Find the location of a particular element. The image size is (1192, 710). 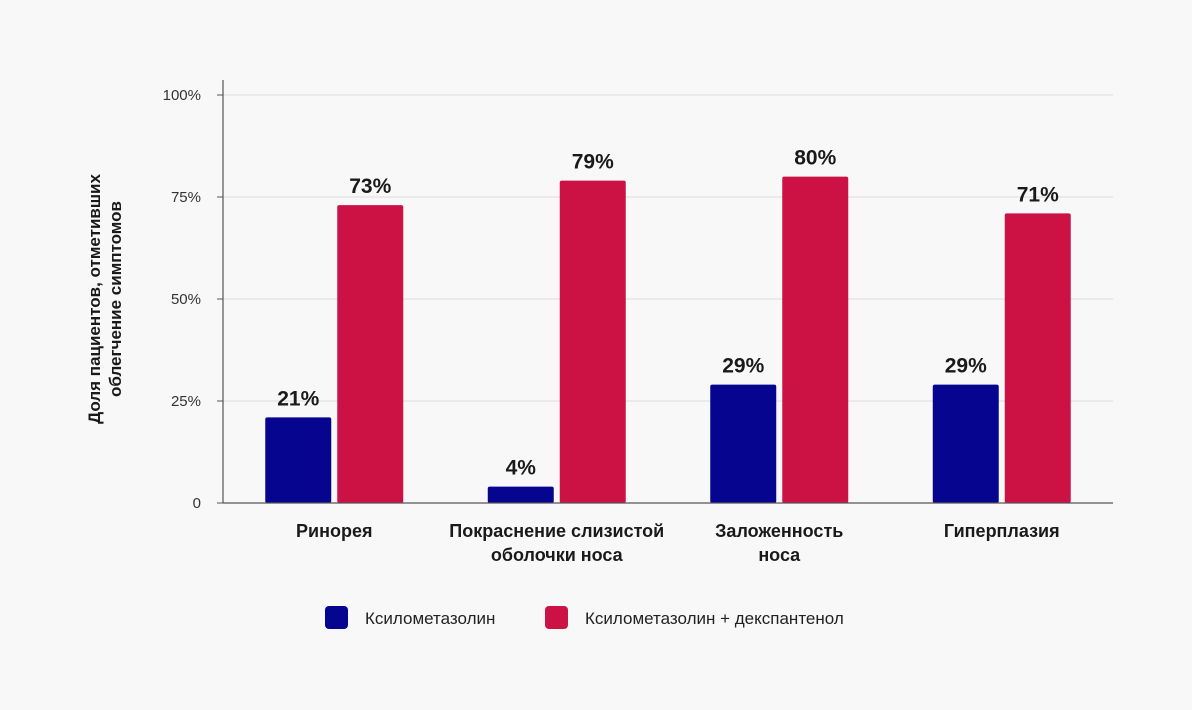

data-label: 73% is located at coordinates (370, 186).